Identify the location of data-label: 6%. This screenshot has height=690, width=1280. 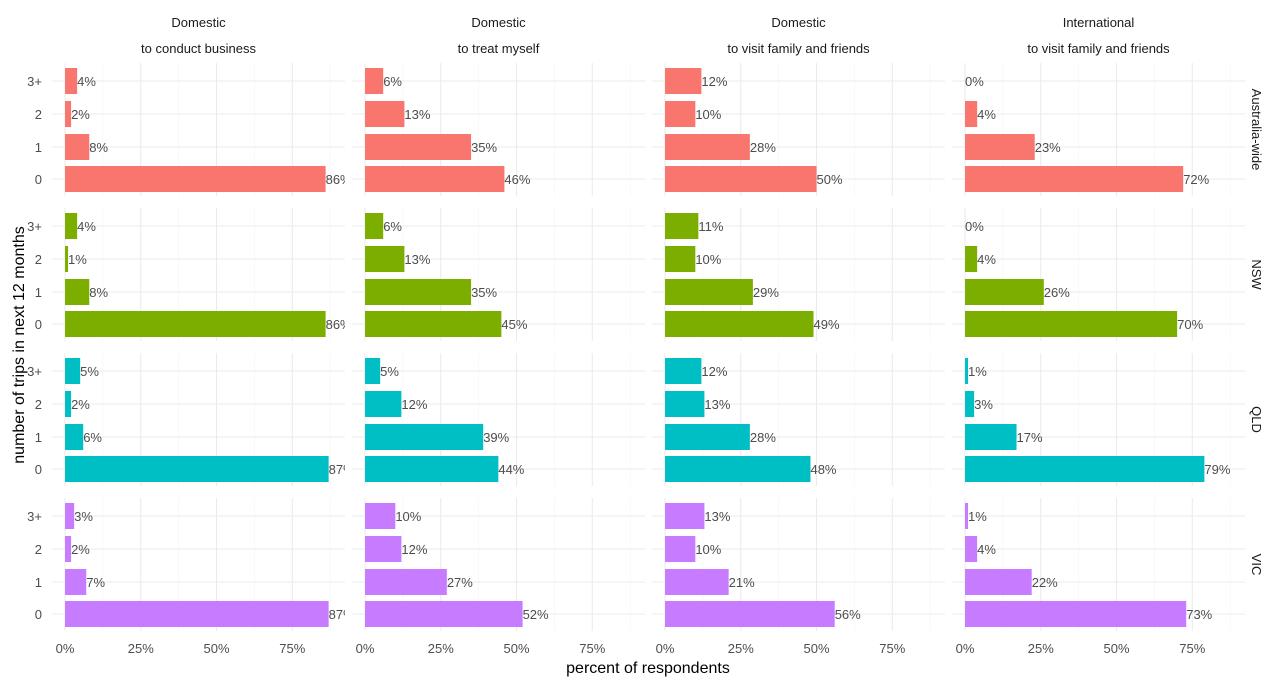
(92, 437).